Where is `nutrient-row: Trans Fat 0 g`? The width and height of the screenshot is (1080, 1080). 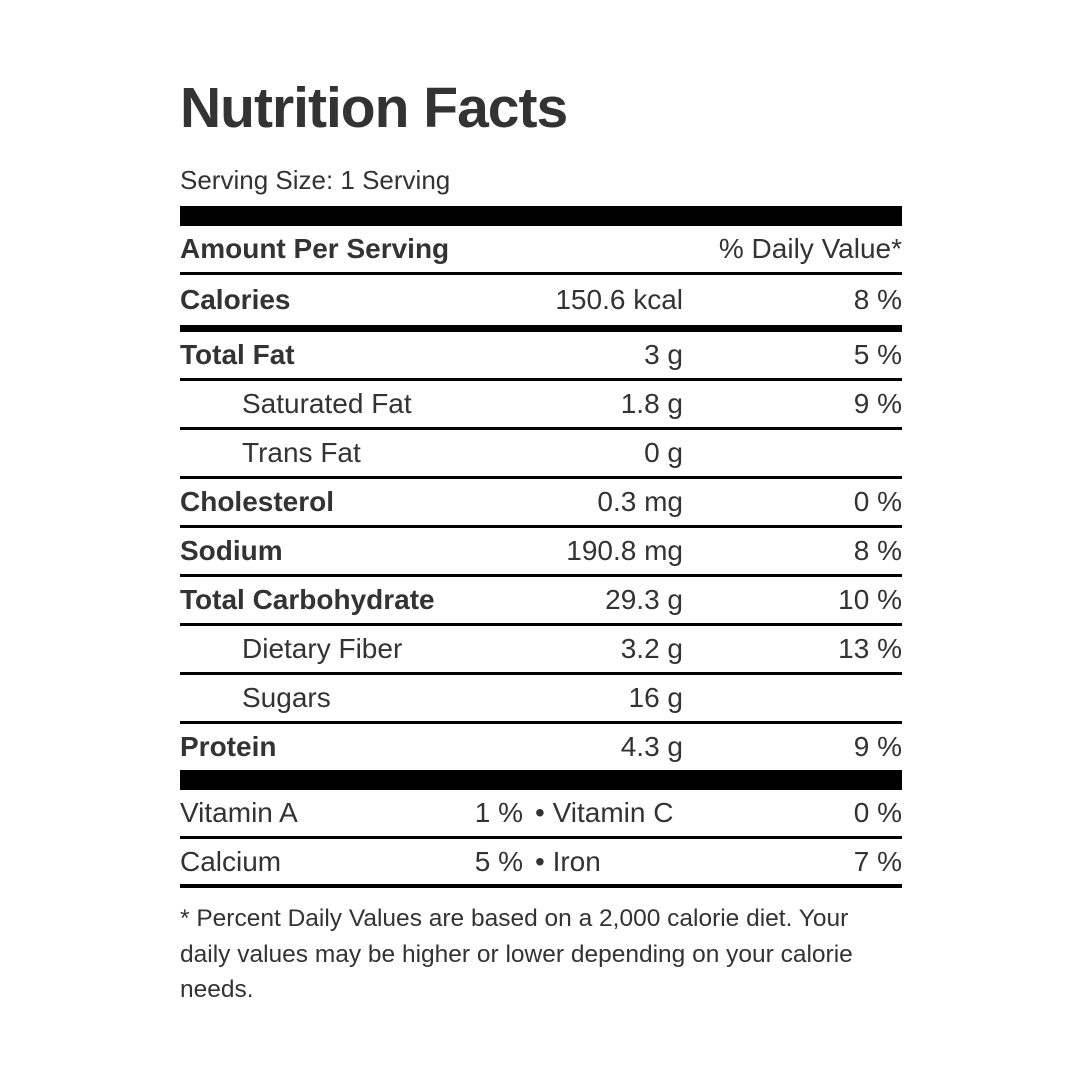 nutrient-row: Trans Fat 0 g is located at coordinates (541, 455).